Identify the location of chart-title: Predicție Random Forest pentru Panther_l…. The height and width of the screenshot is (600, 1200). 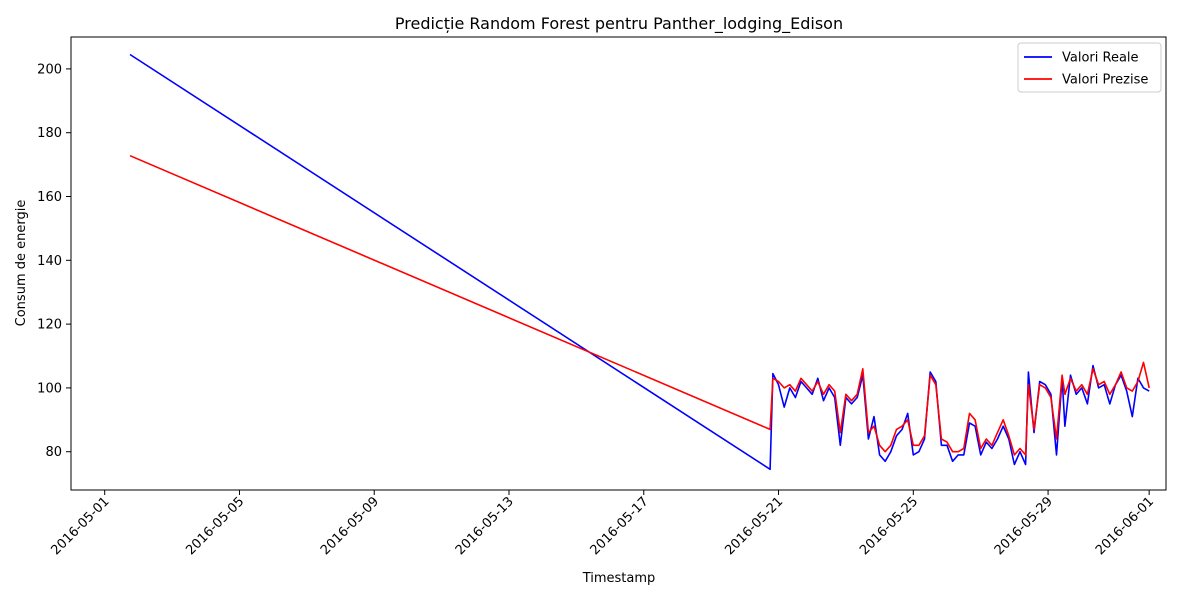
(619, 24).